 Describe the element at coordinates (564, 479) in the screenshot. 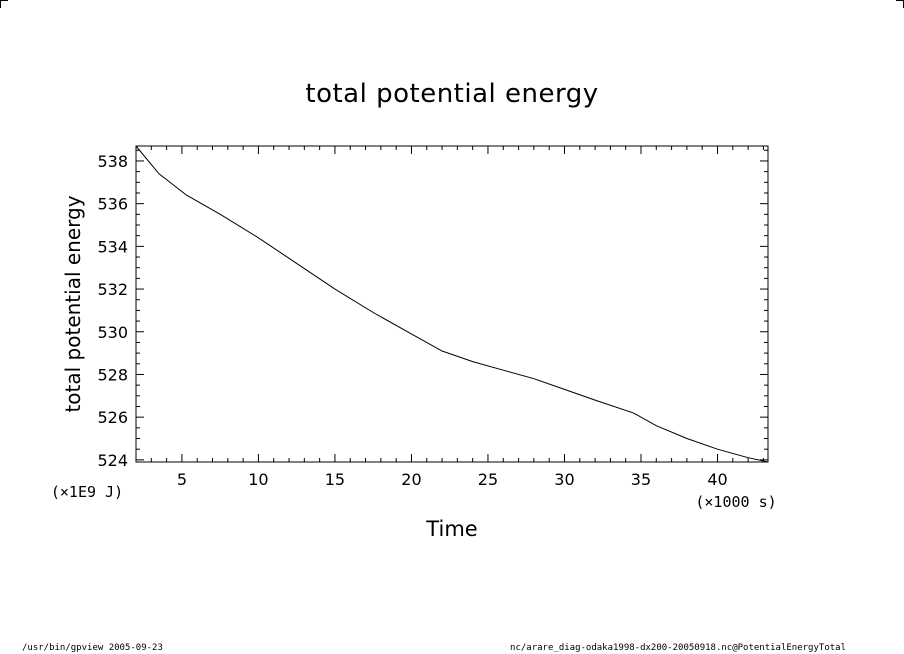

I see `x-tick-label: 30` at that location.